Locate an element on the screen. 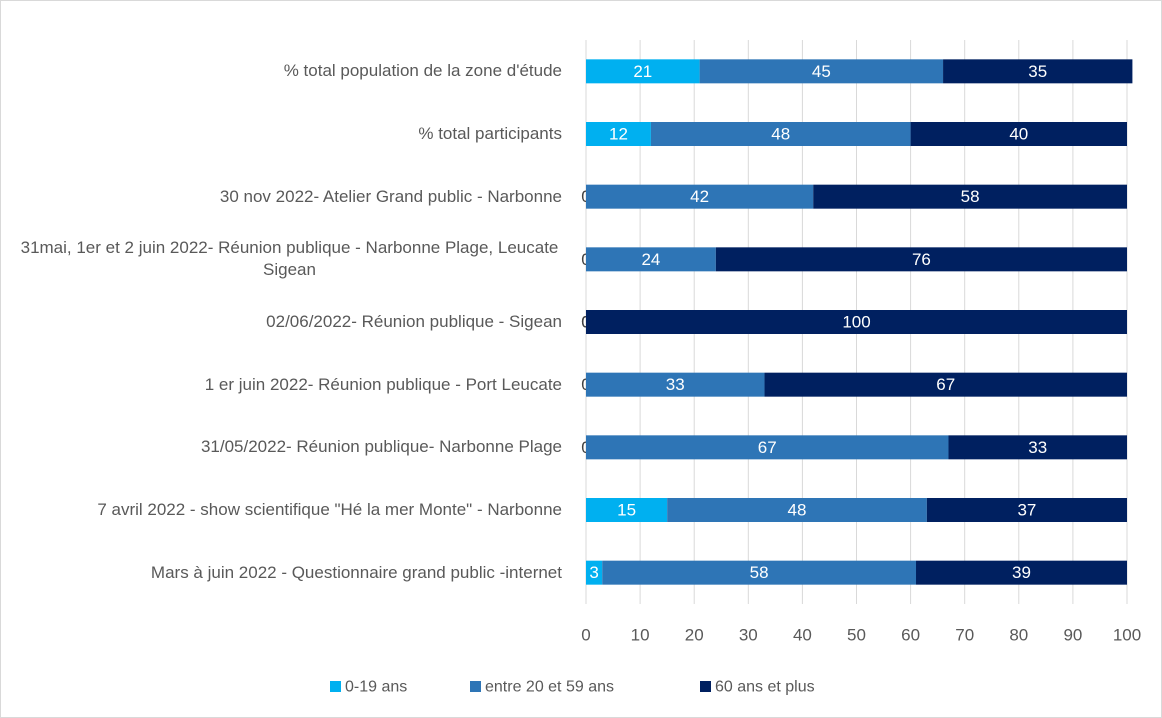 The height and width of the screenshot is (718, 1162). x-tick-label: 70 is located at coordinates (964, 635).